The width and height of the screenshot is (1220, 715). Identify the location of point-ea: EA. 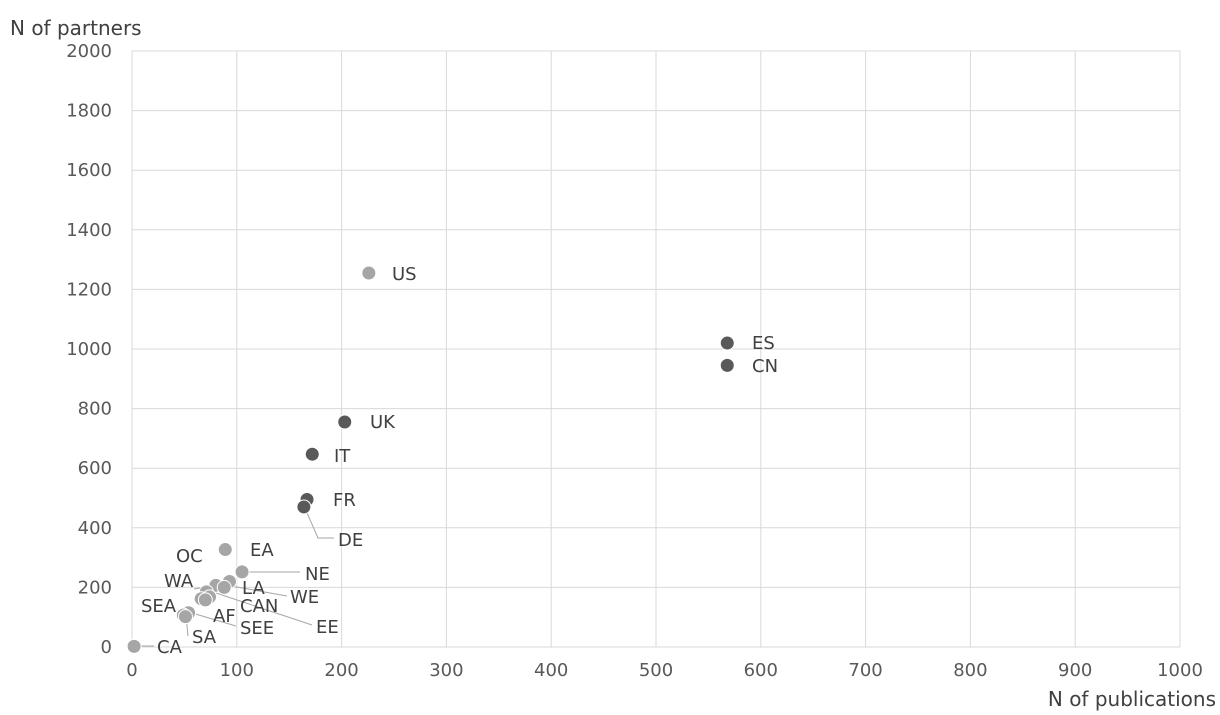
(225, 550).